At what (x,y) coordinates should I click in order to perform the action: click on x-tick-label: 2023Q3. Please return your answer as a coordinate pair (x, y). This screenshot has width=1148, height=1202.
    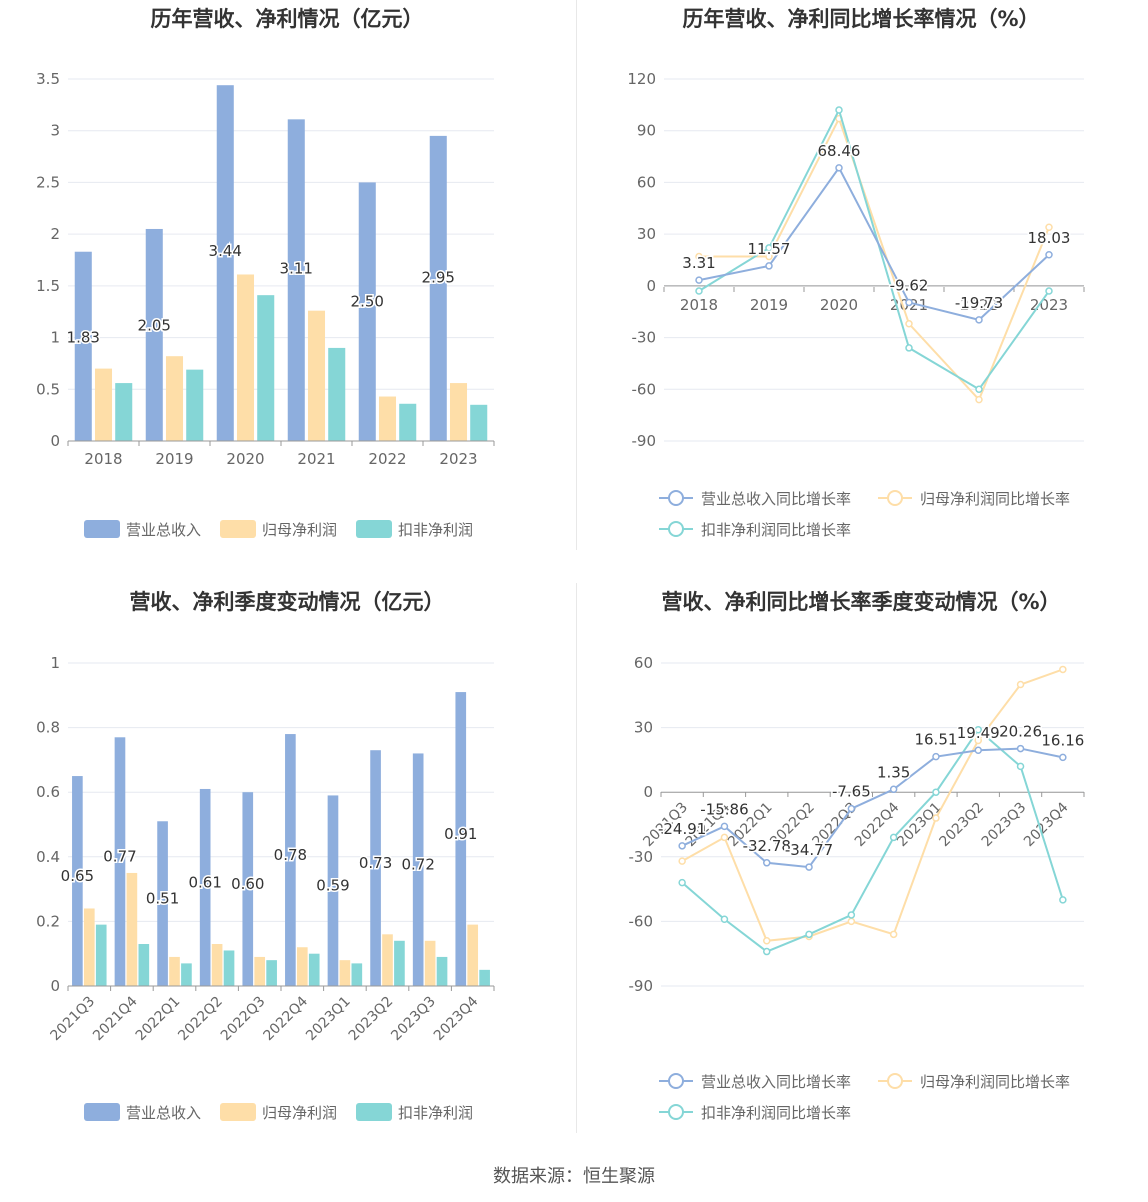
    Looking at the image, I should click on (1004, 825).